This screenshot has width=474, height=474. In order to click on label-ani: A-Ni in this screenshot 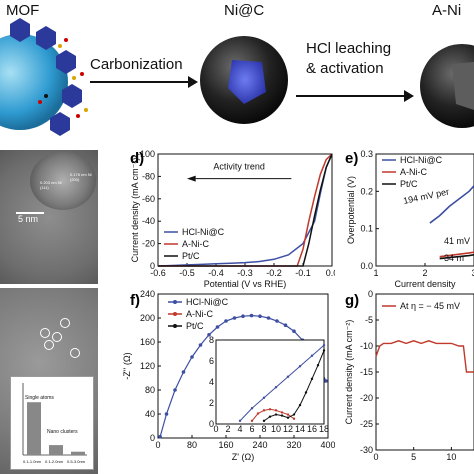, I will do `click(447, 10)`.